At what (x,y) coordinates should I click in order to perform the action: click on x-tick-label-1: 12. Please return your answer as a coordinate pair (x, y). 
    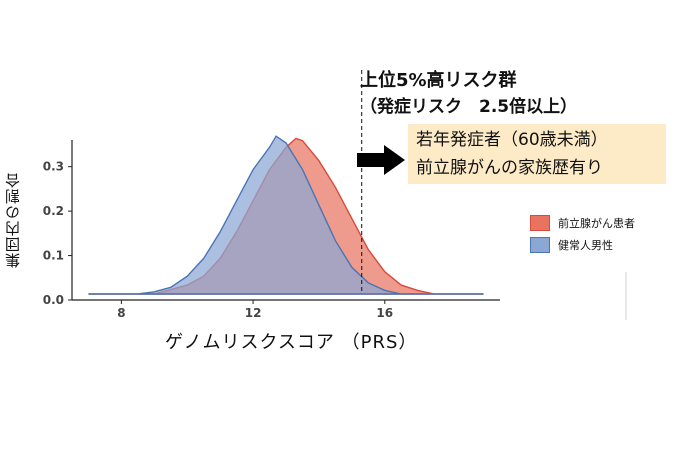
    Looking at the image, I should click on (253, 313).